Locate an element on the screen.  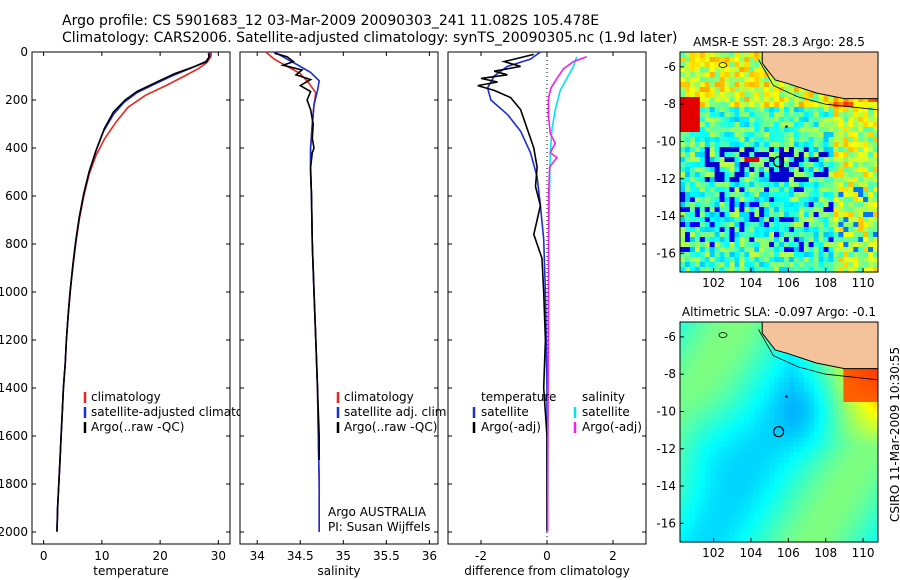
coast-contour is located at coordinates (818, 355).